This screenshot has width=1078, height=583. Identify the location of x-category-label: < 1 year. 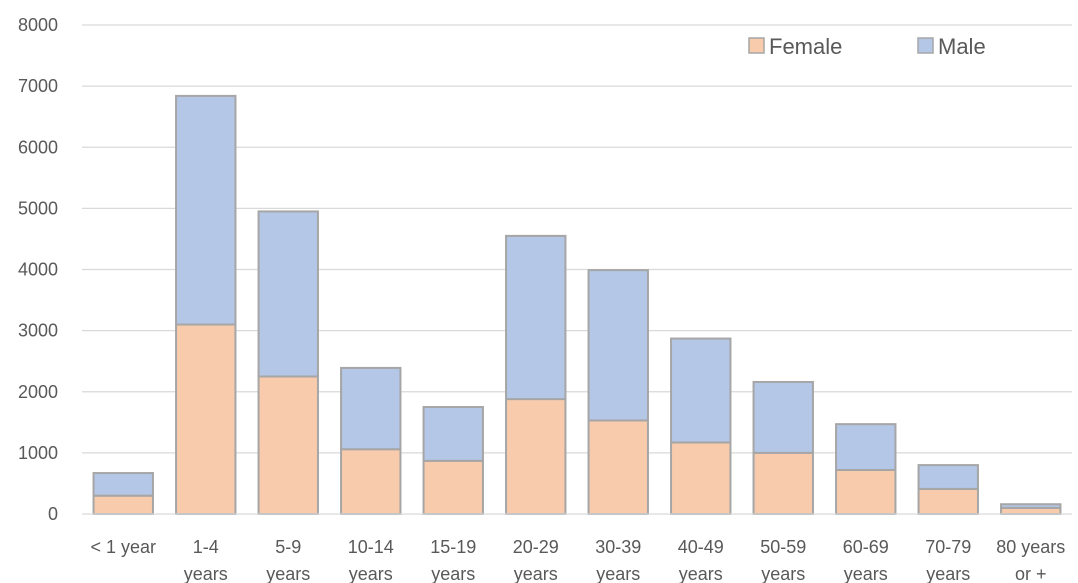
(123, 547).